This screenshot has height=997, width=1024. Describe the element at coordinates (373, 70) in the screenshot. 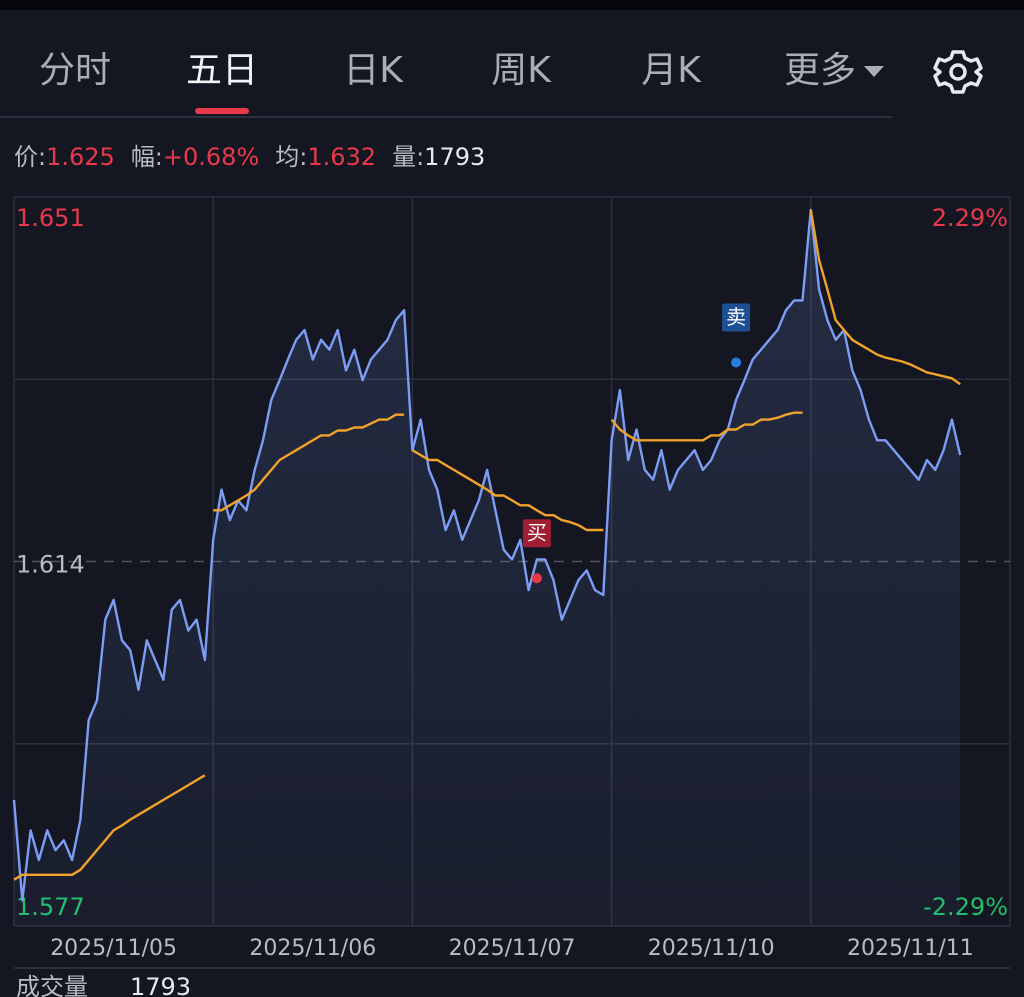

I see `tab: 日K` at that location.